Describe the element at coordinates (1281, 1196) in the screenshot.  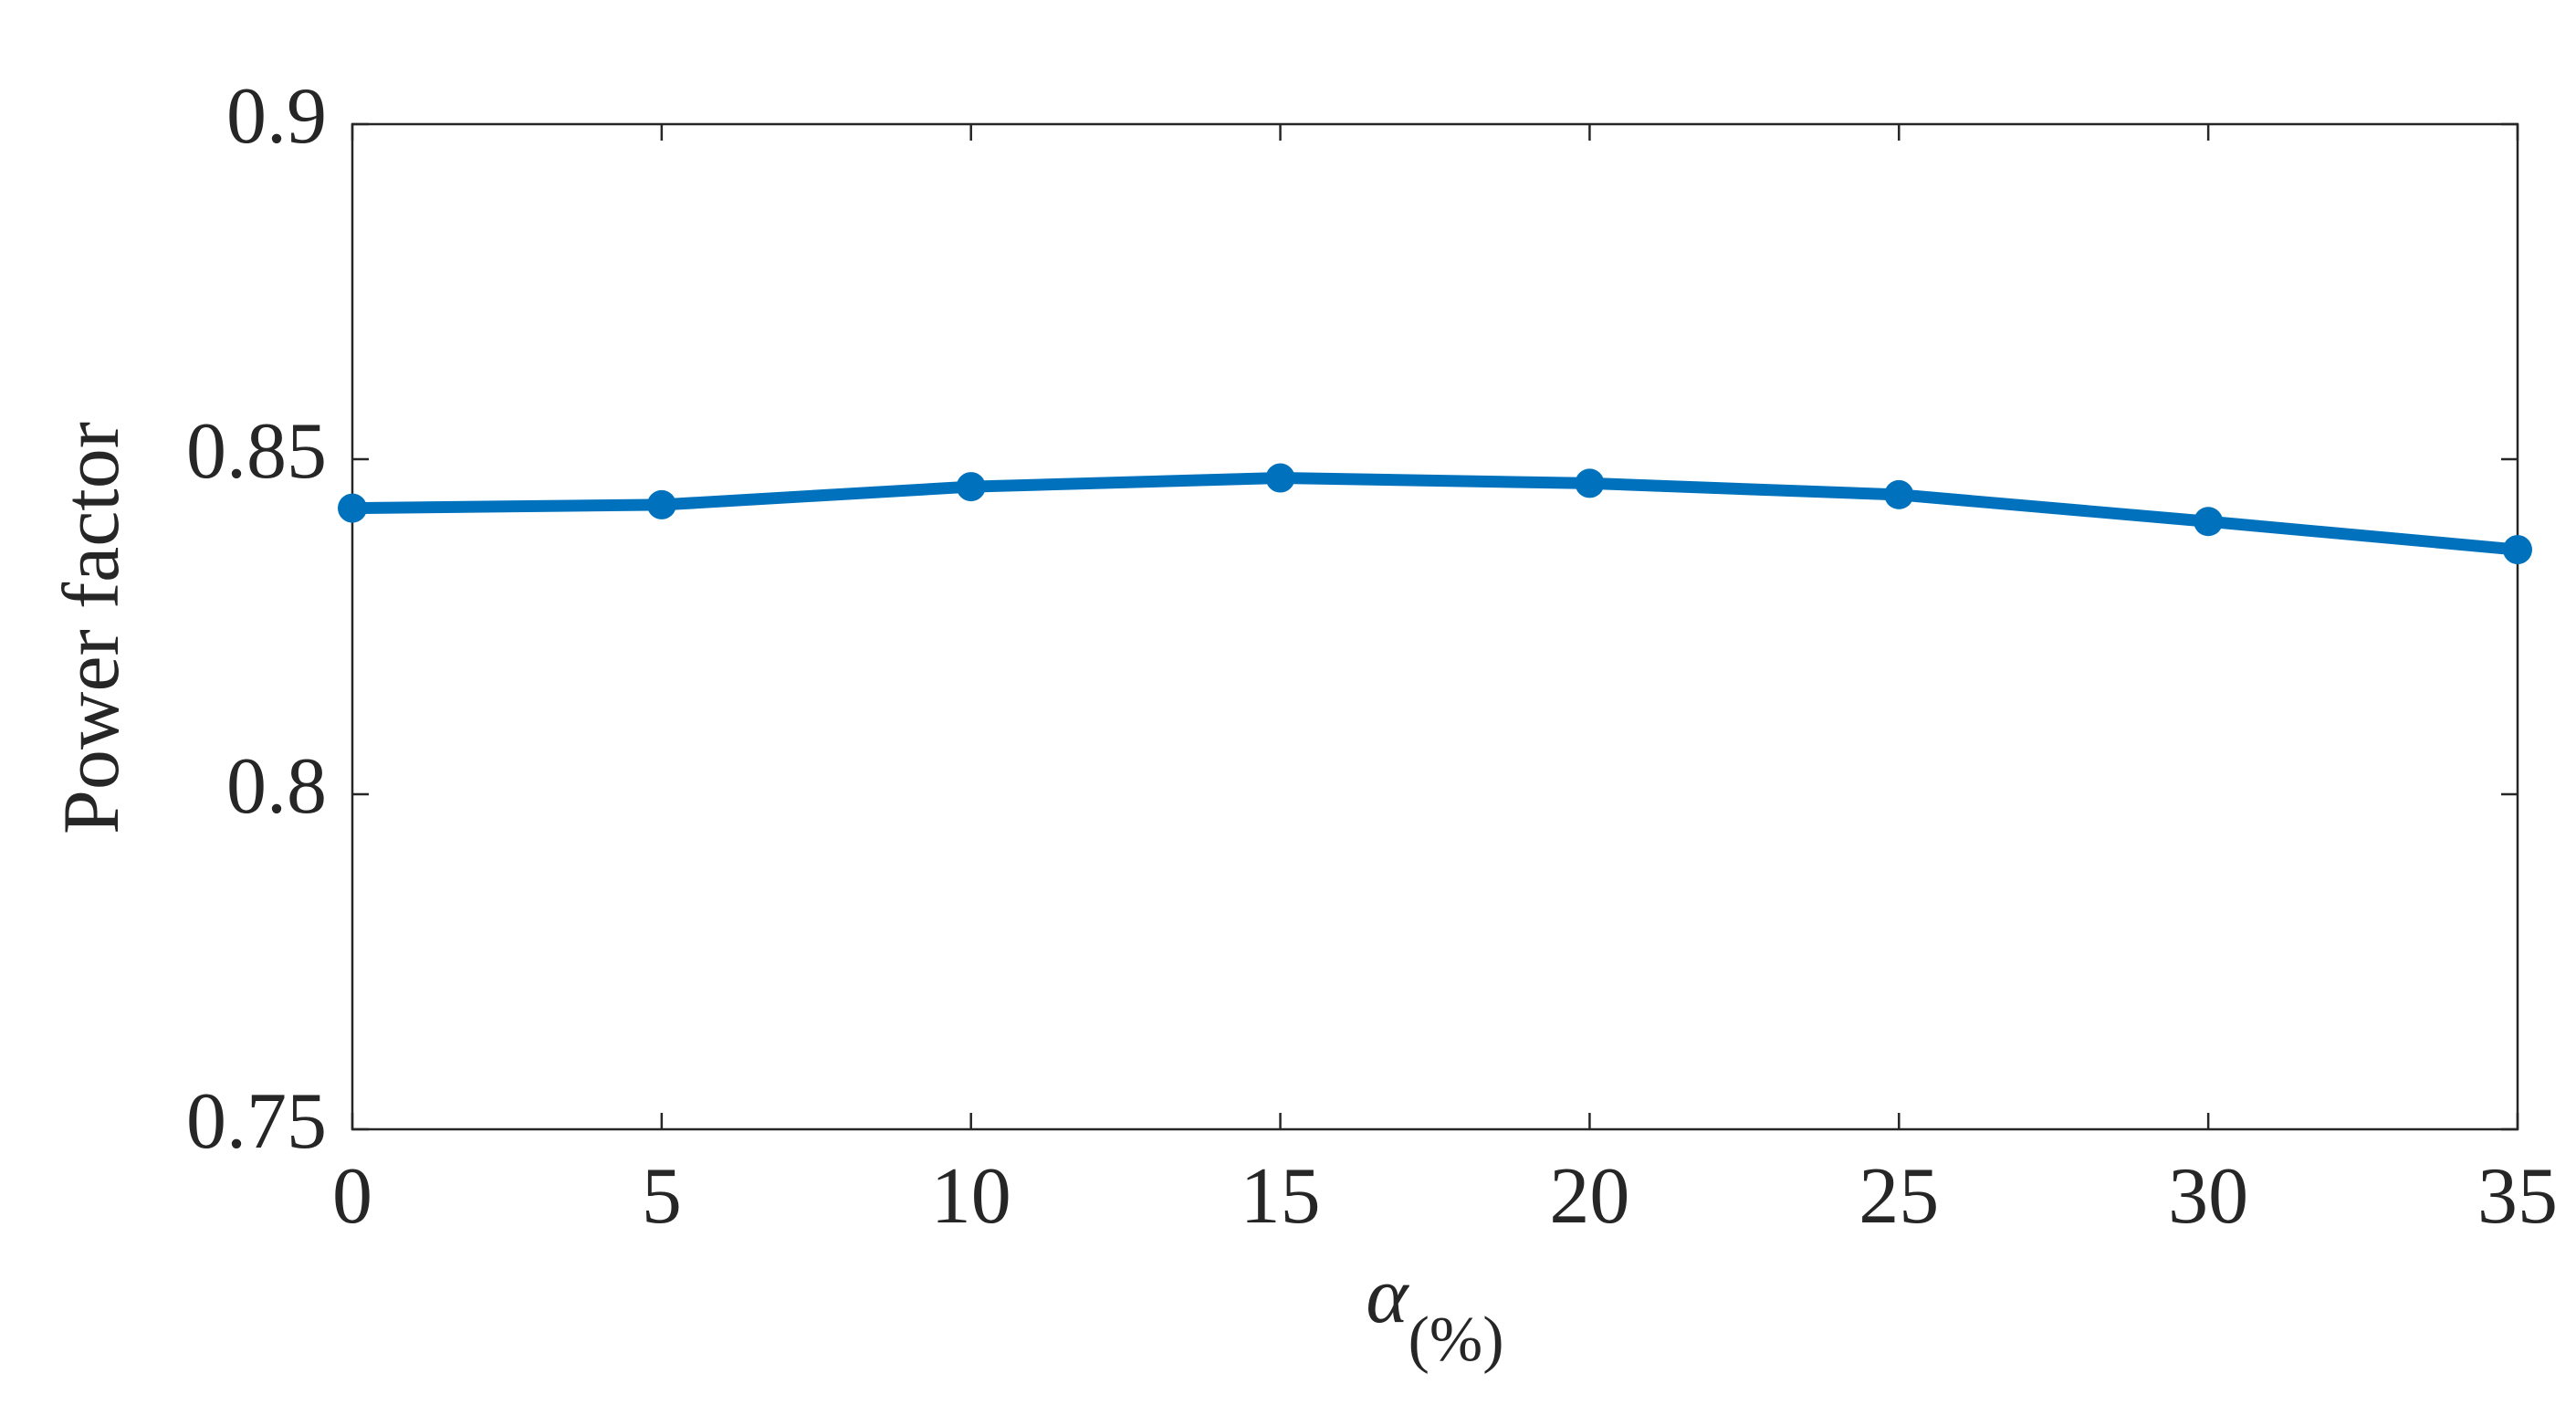
I see `x-tick-label: 15` at that location.